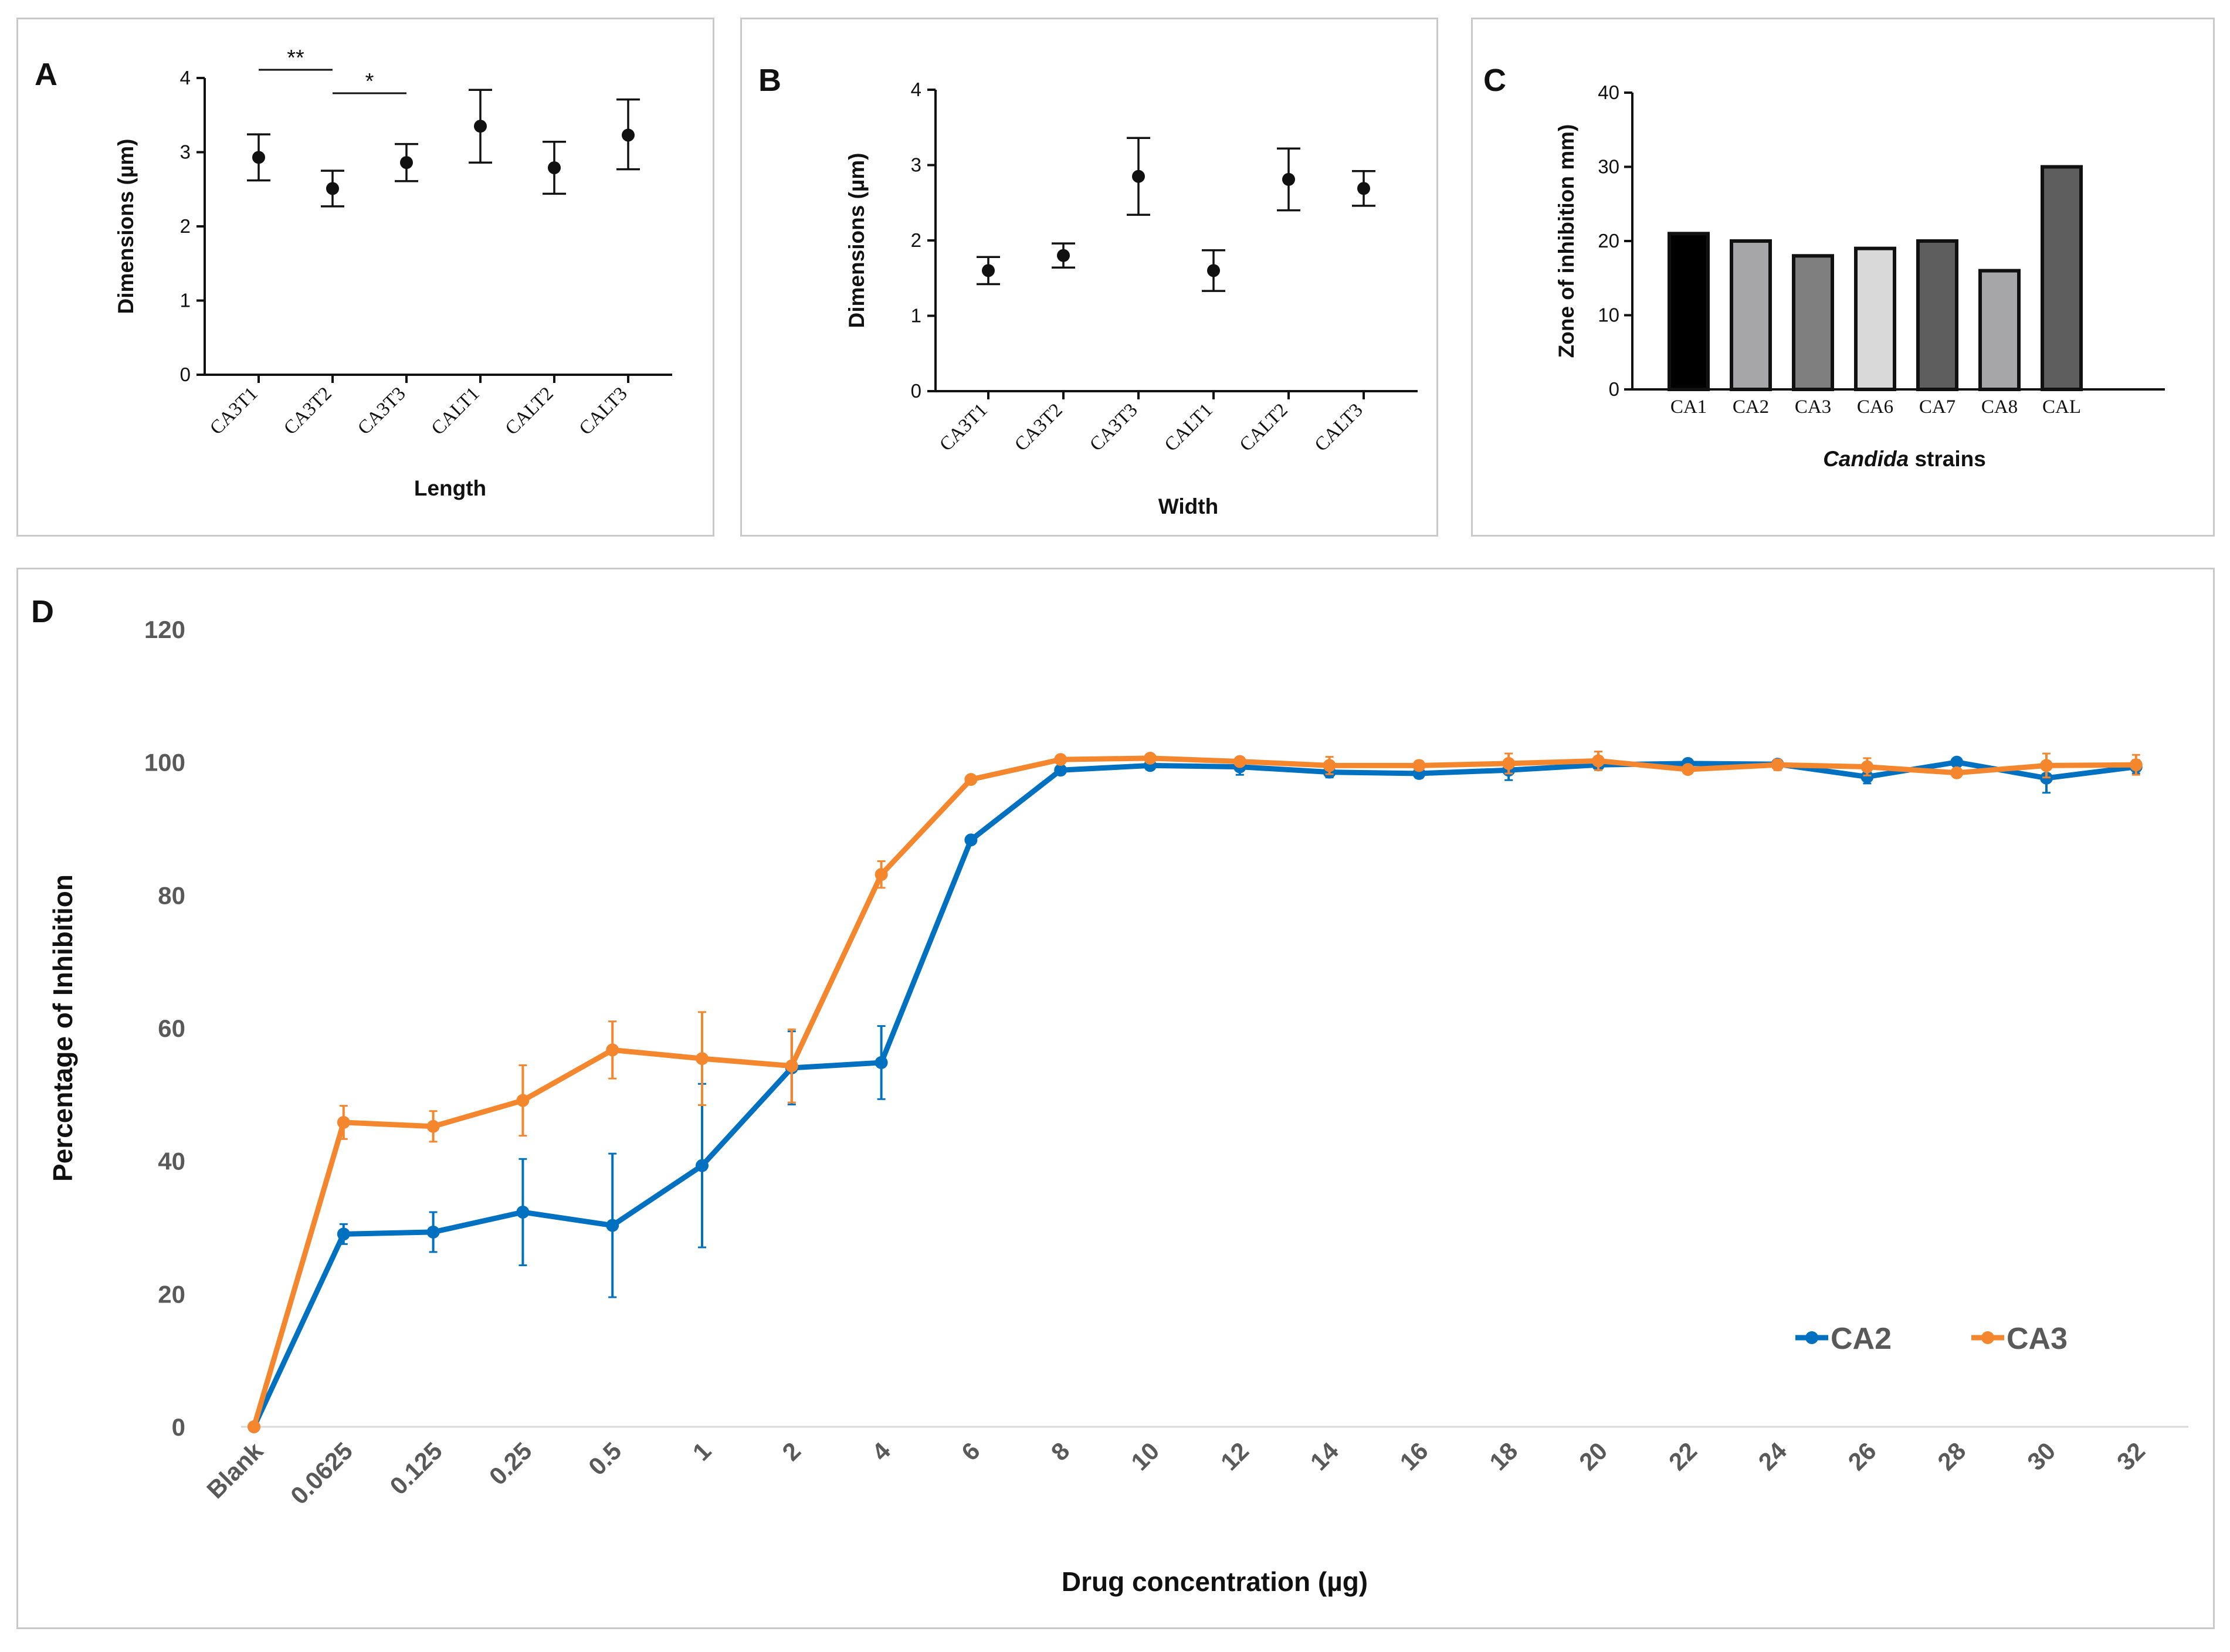 This screenshot has width=2230, height=1652. I want to click on legend-label-ca2: CA2, so click(1861, 1339).